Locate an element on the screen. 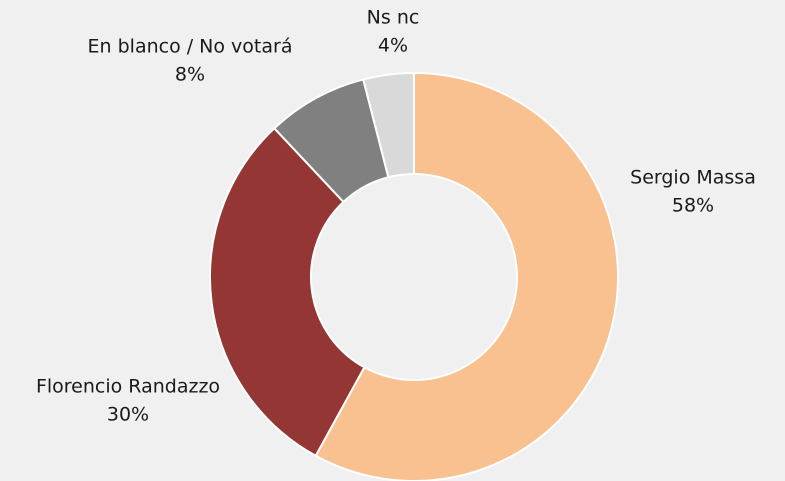 The image size is (785, 481). slice-label: Sergio Massa is located at coordinates (693, 178).